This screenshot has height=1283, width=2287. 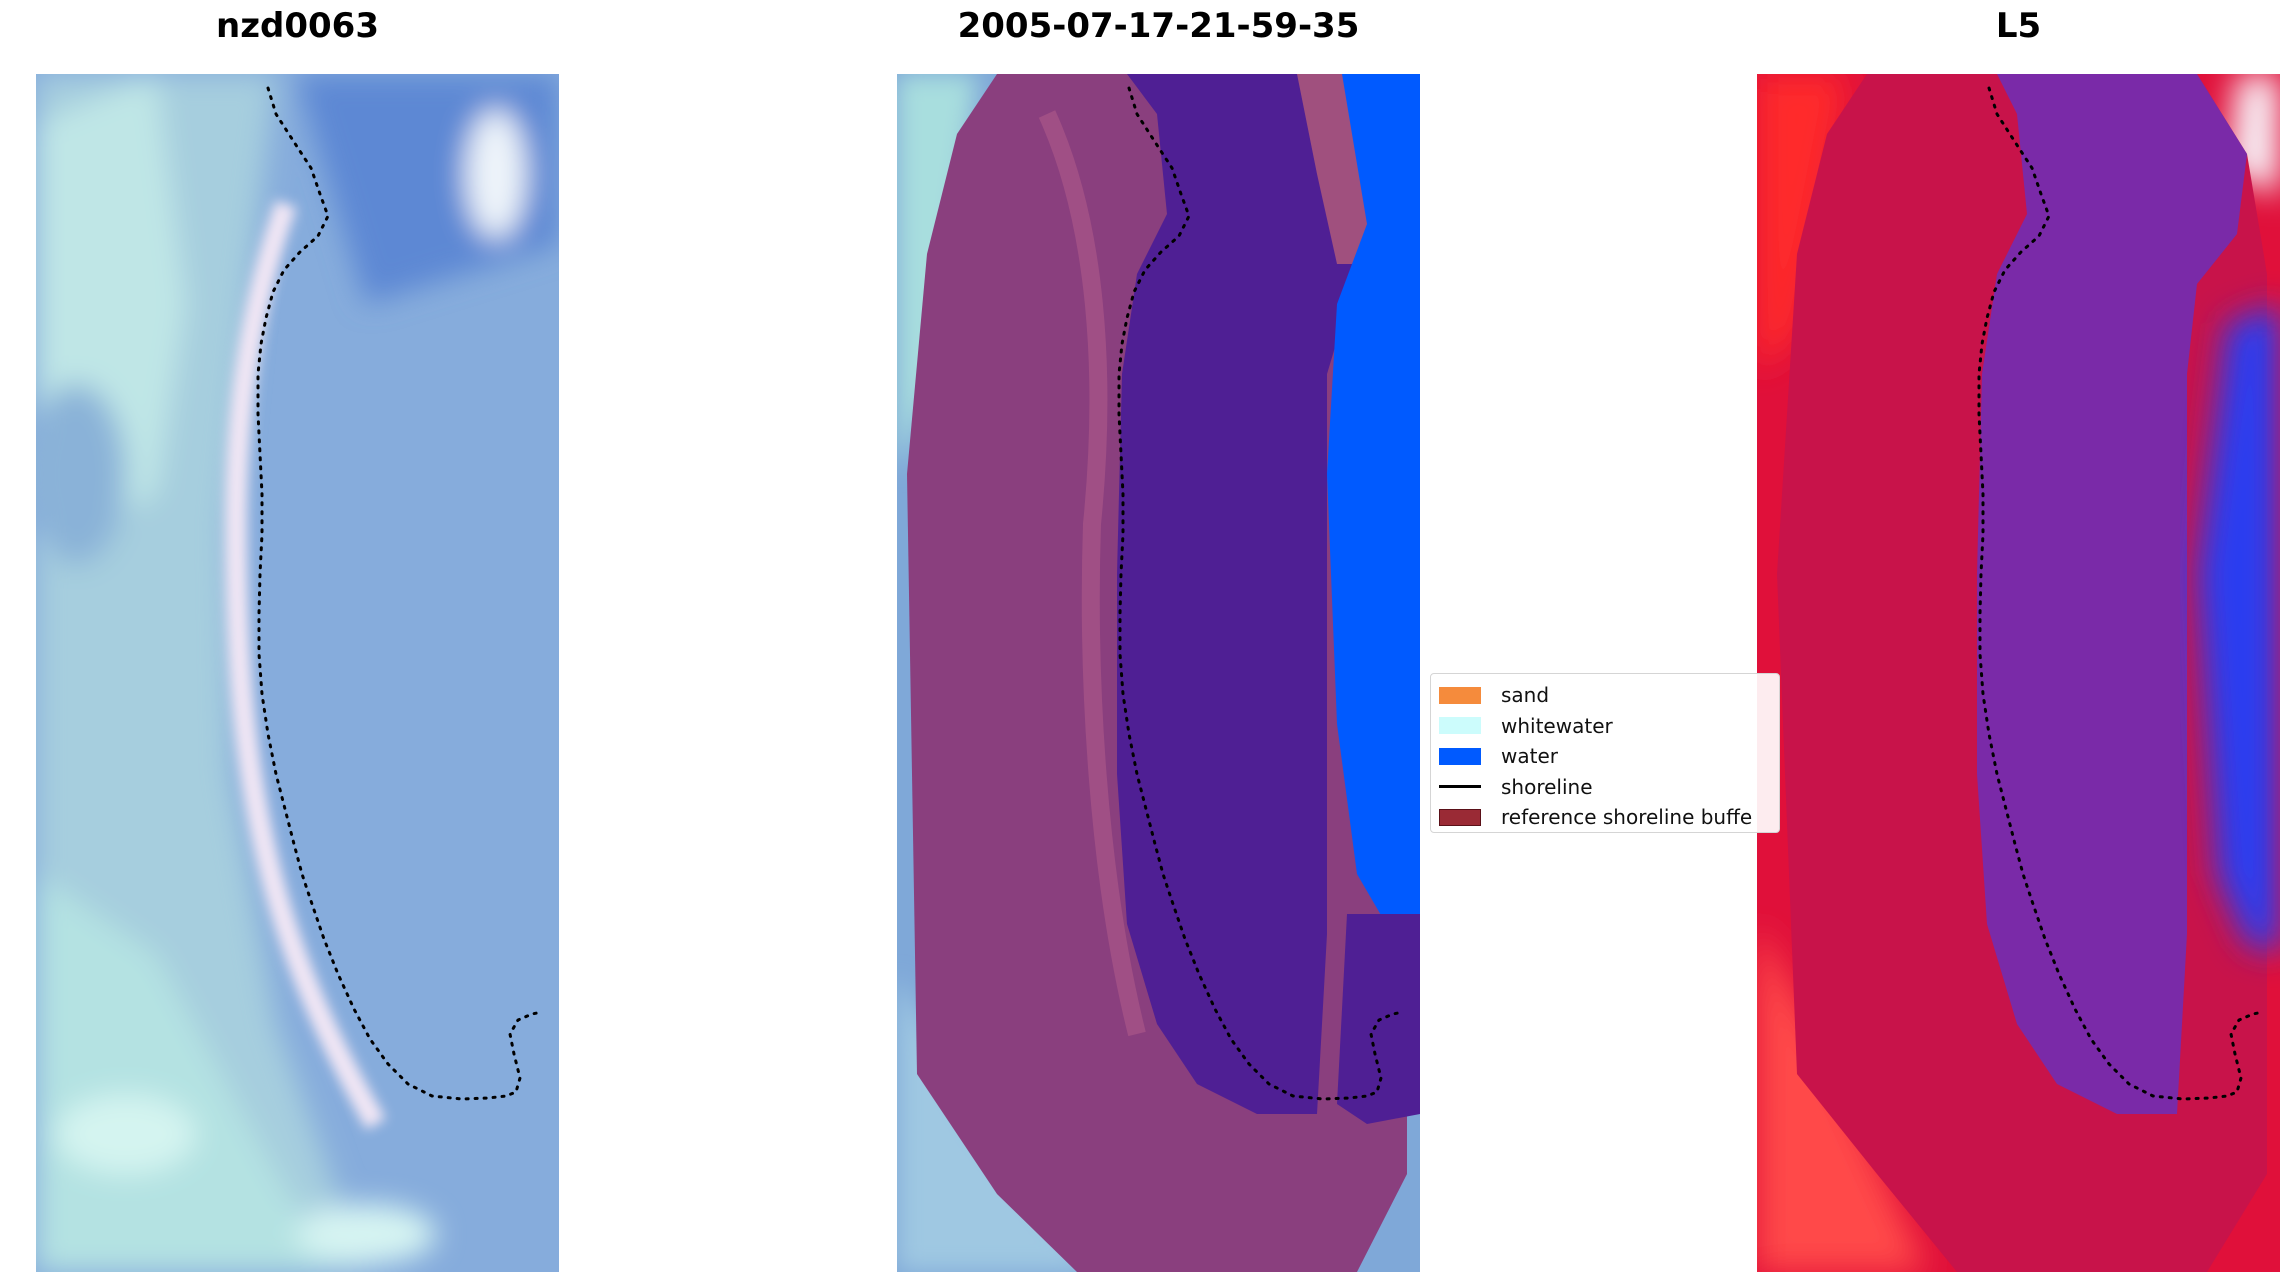 What do you see at coordinates (1460, 756) in the screenshot?
I see `water-swatch` at bounding box center [1460, 756].